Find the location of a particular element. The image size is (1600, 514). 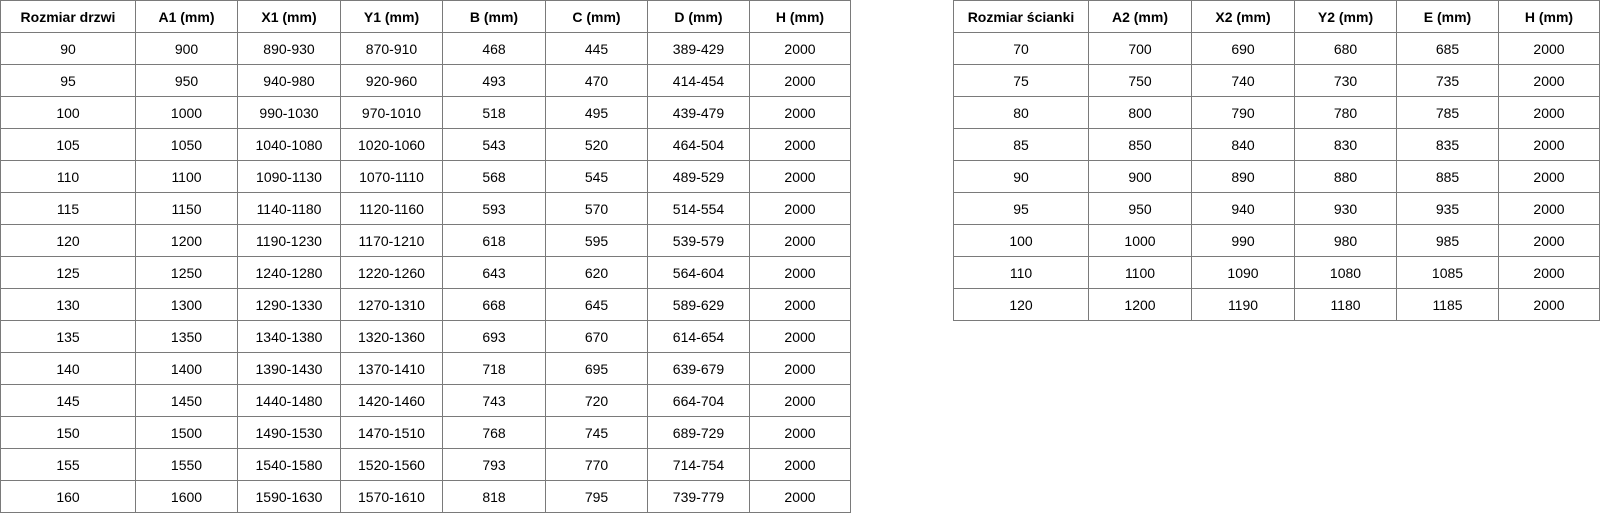

table-cell: 639-679 is located at coordinates (698, 368).